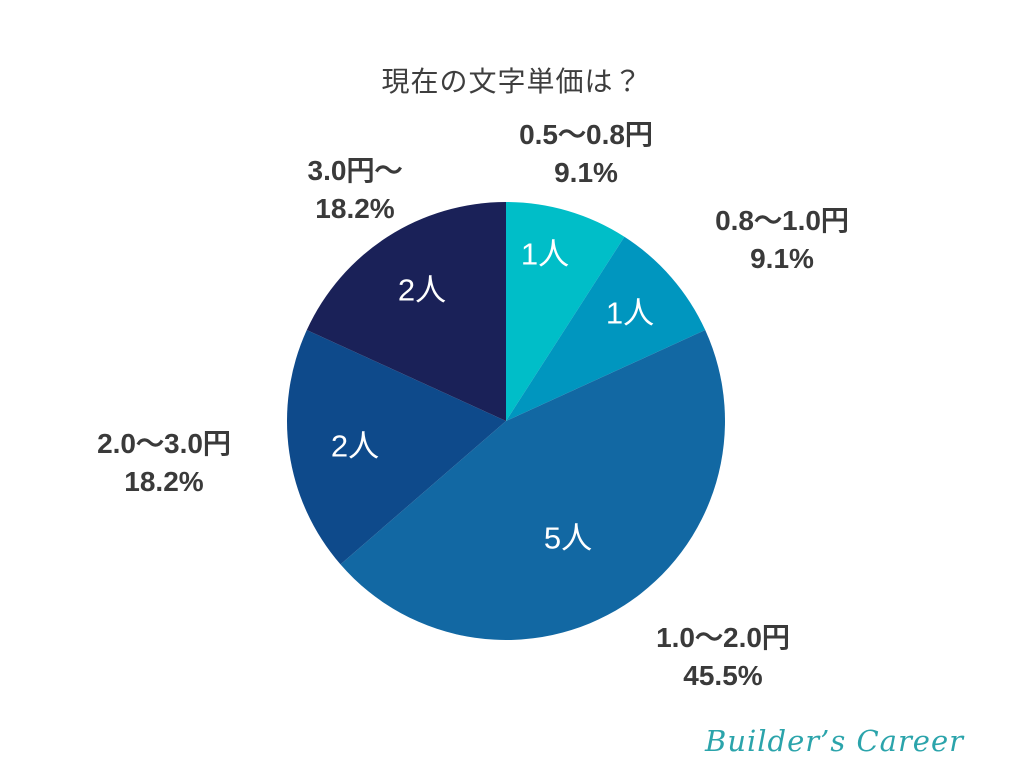  Describe the element at coordinates (834, 741) in the screenshot. I see `brand-watermark: Builder’s Career` at that location.